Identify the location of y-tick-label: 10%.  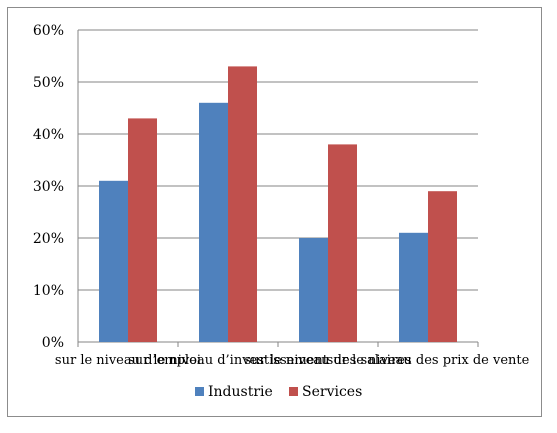
(48, 291).